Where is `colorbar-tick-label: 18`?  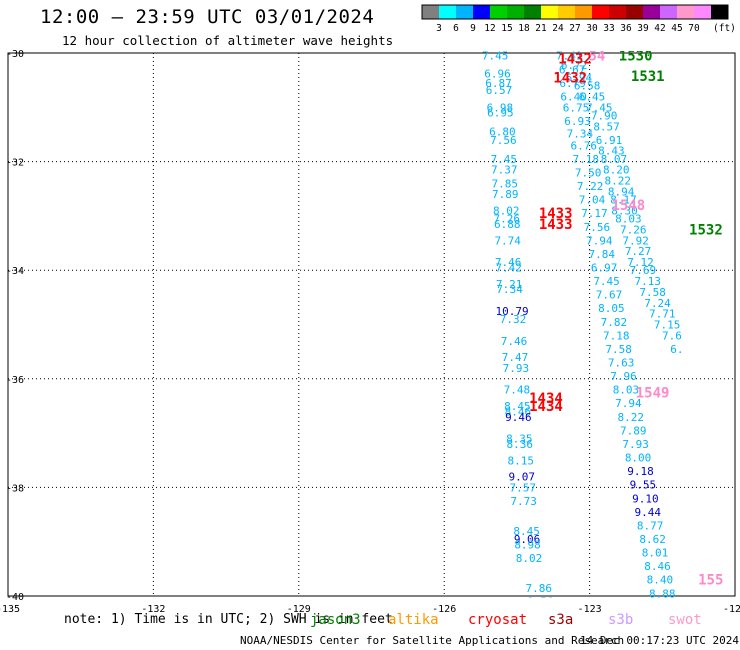 colorbar-tick-label: 18 is located at coordinates (524, 28).